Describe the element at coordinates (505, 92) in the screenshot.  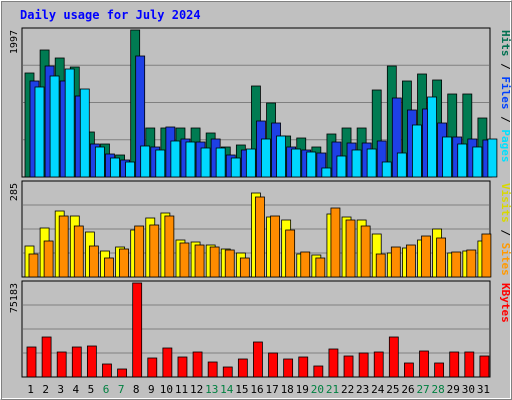
I see `legend-item-files: Files` at that location.